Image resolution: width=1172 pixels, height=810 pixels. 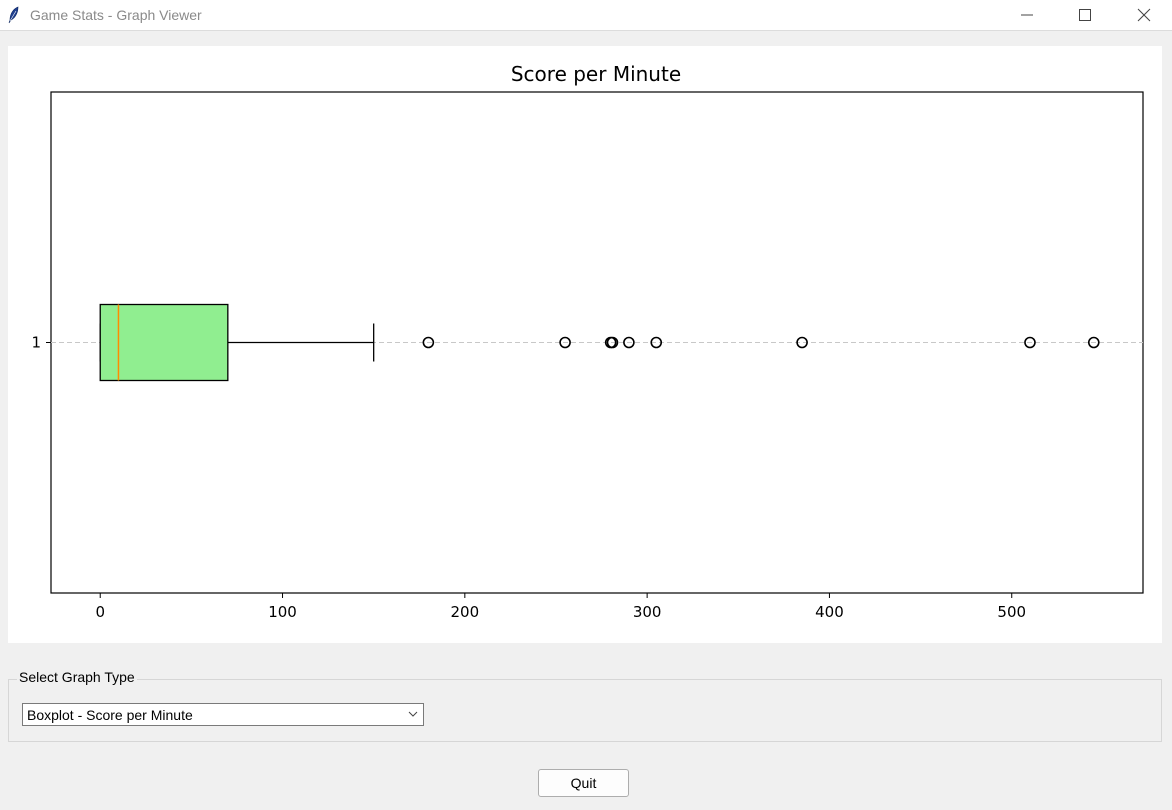 What do you see at coordinates (596, 74) in the screenshot?
I see `chart-title: Score per Minute` at bounding box center [596, 74].